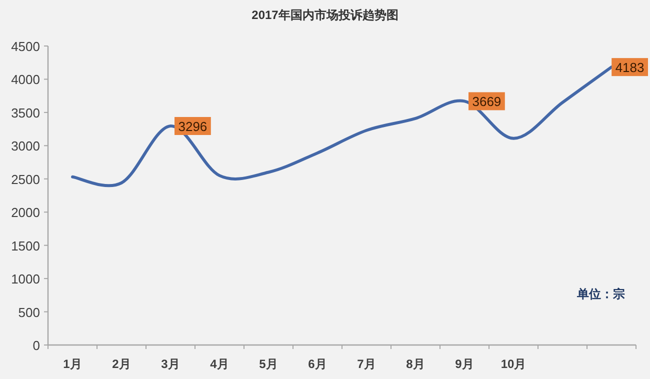 Image resolution: width=650 pixels, height=379 pixels. Describe the element at coordinates (25, 279) in the screenshot. I see `y-tick-label: 1000` at that location.